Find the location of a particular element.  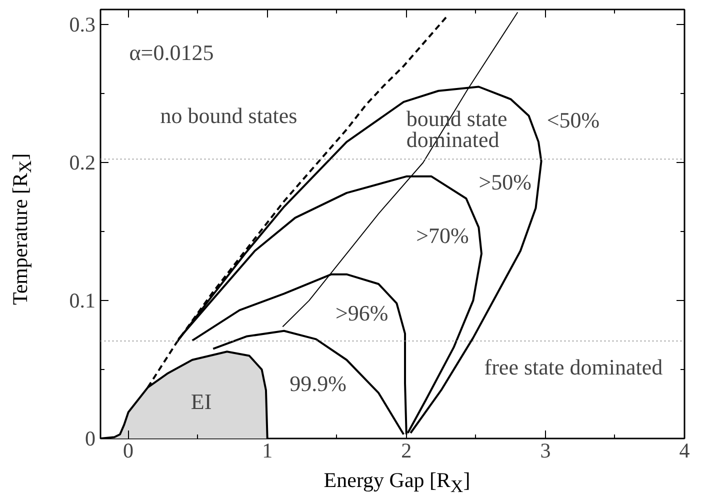

annotation: 99.9% is located at coordinates (318, 383).